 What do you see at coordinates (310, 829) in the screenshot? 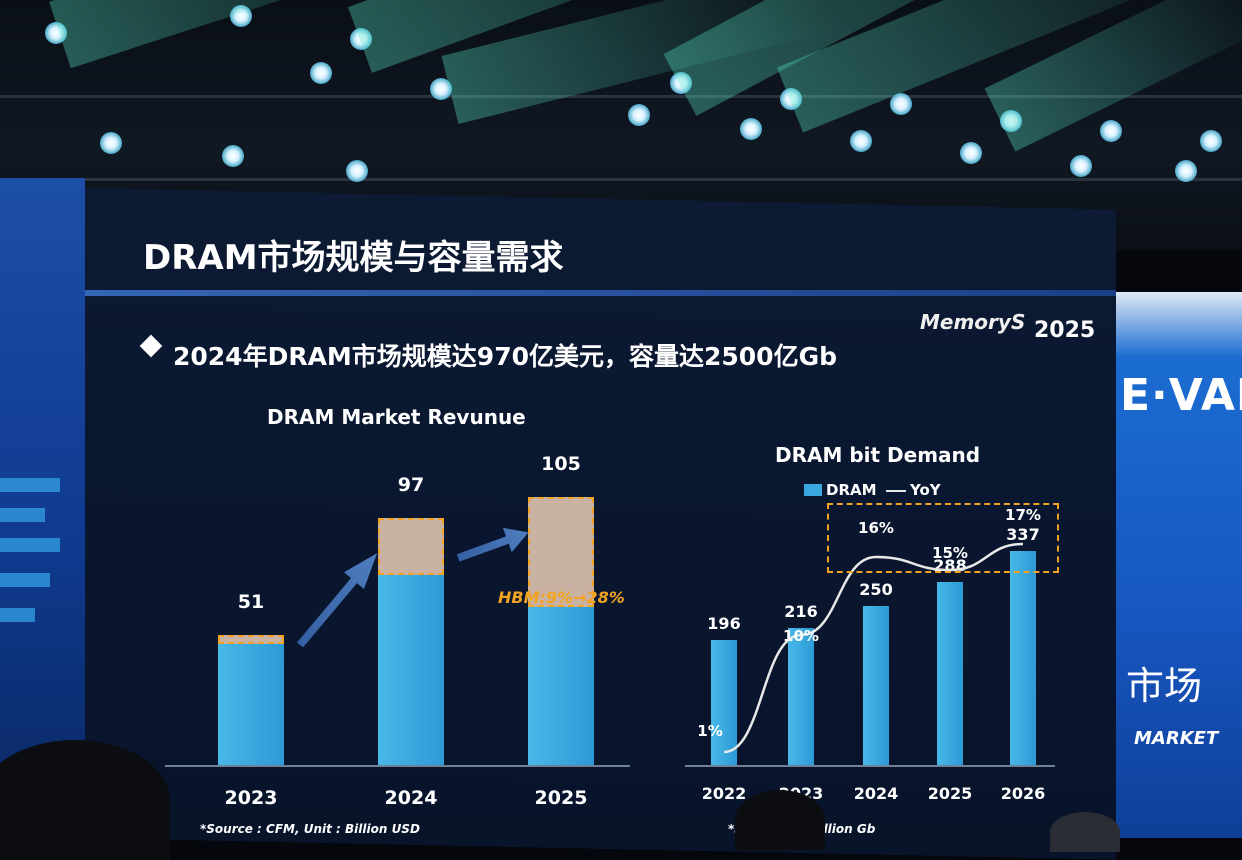
I see `revenue-source: *Source : CFM, Unit : Billion USD` at bounding box center [310, 829].